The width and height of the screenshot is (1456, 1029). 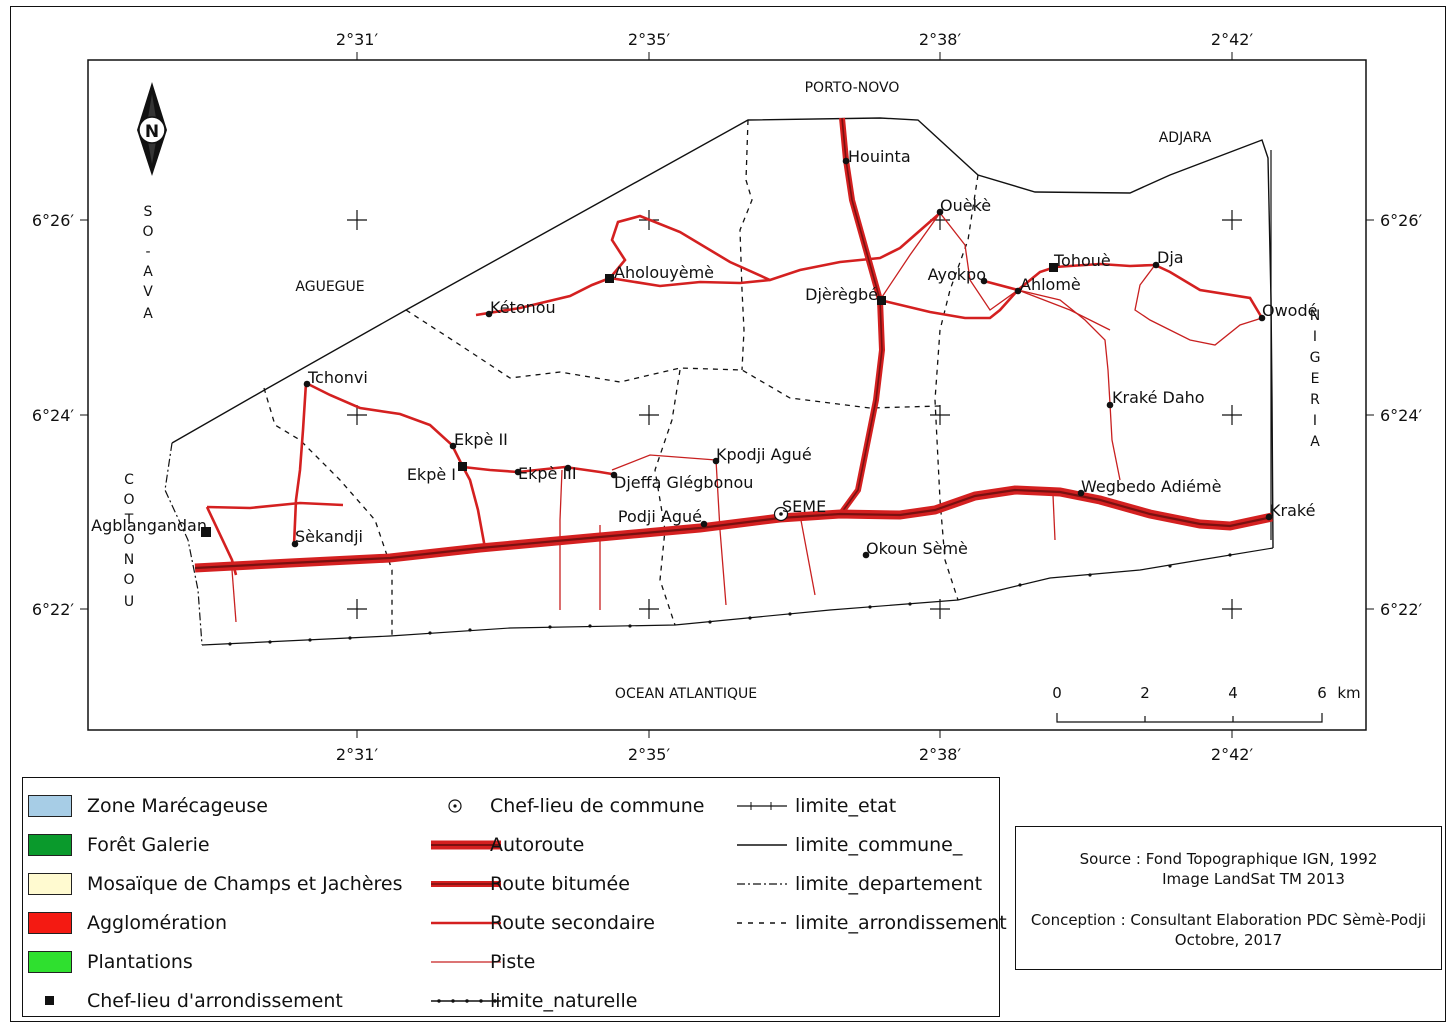 What do you see at coordinates (149, 525) in the screenshot?
I see `label-agblangandan: Agblangandan` at bounding box center [149, 525].